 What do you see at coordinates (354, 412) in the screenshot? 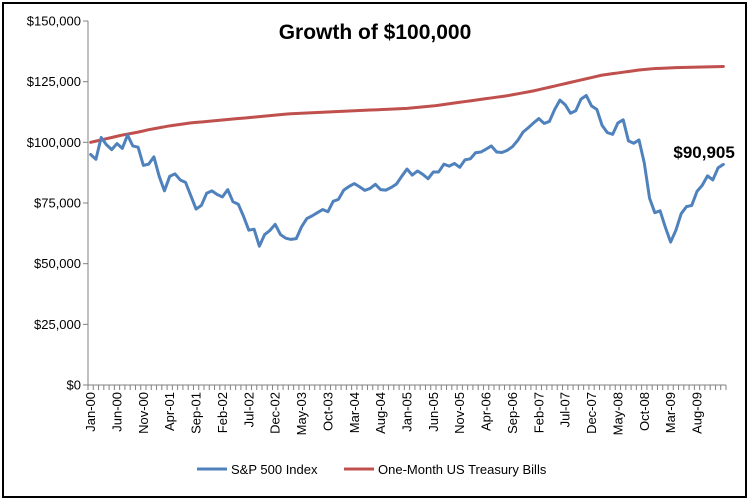
I see `x-tick-label: Mar-04` at bounding box center [354, 412].